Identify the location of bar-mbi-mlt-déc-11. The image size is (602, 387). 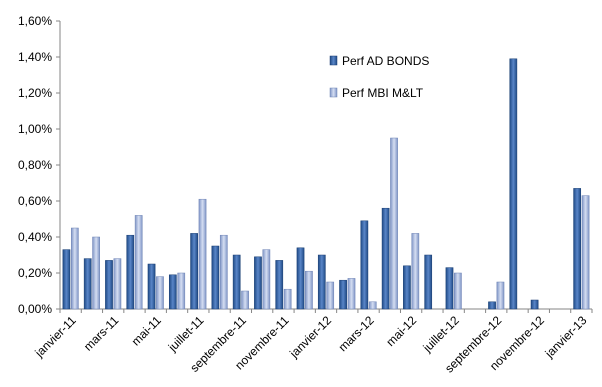
(309, 290).